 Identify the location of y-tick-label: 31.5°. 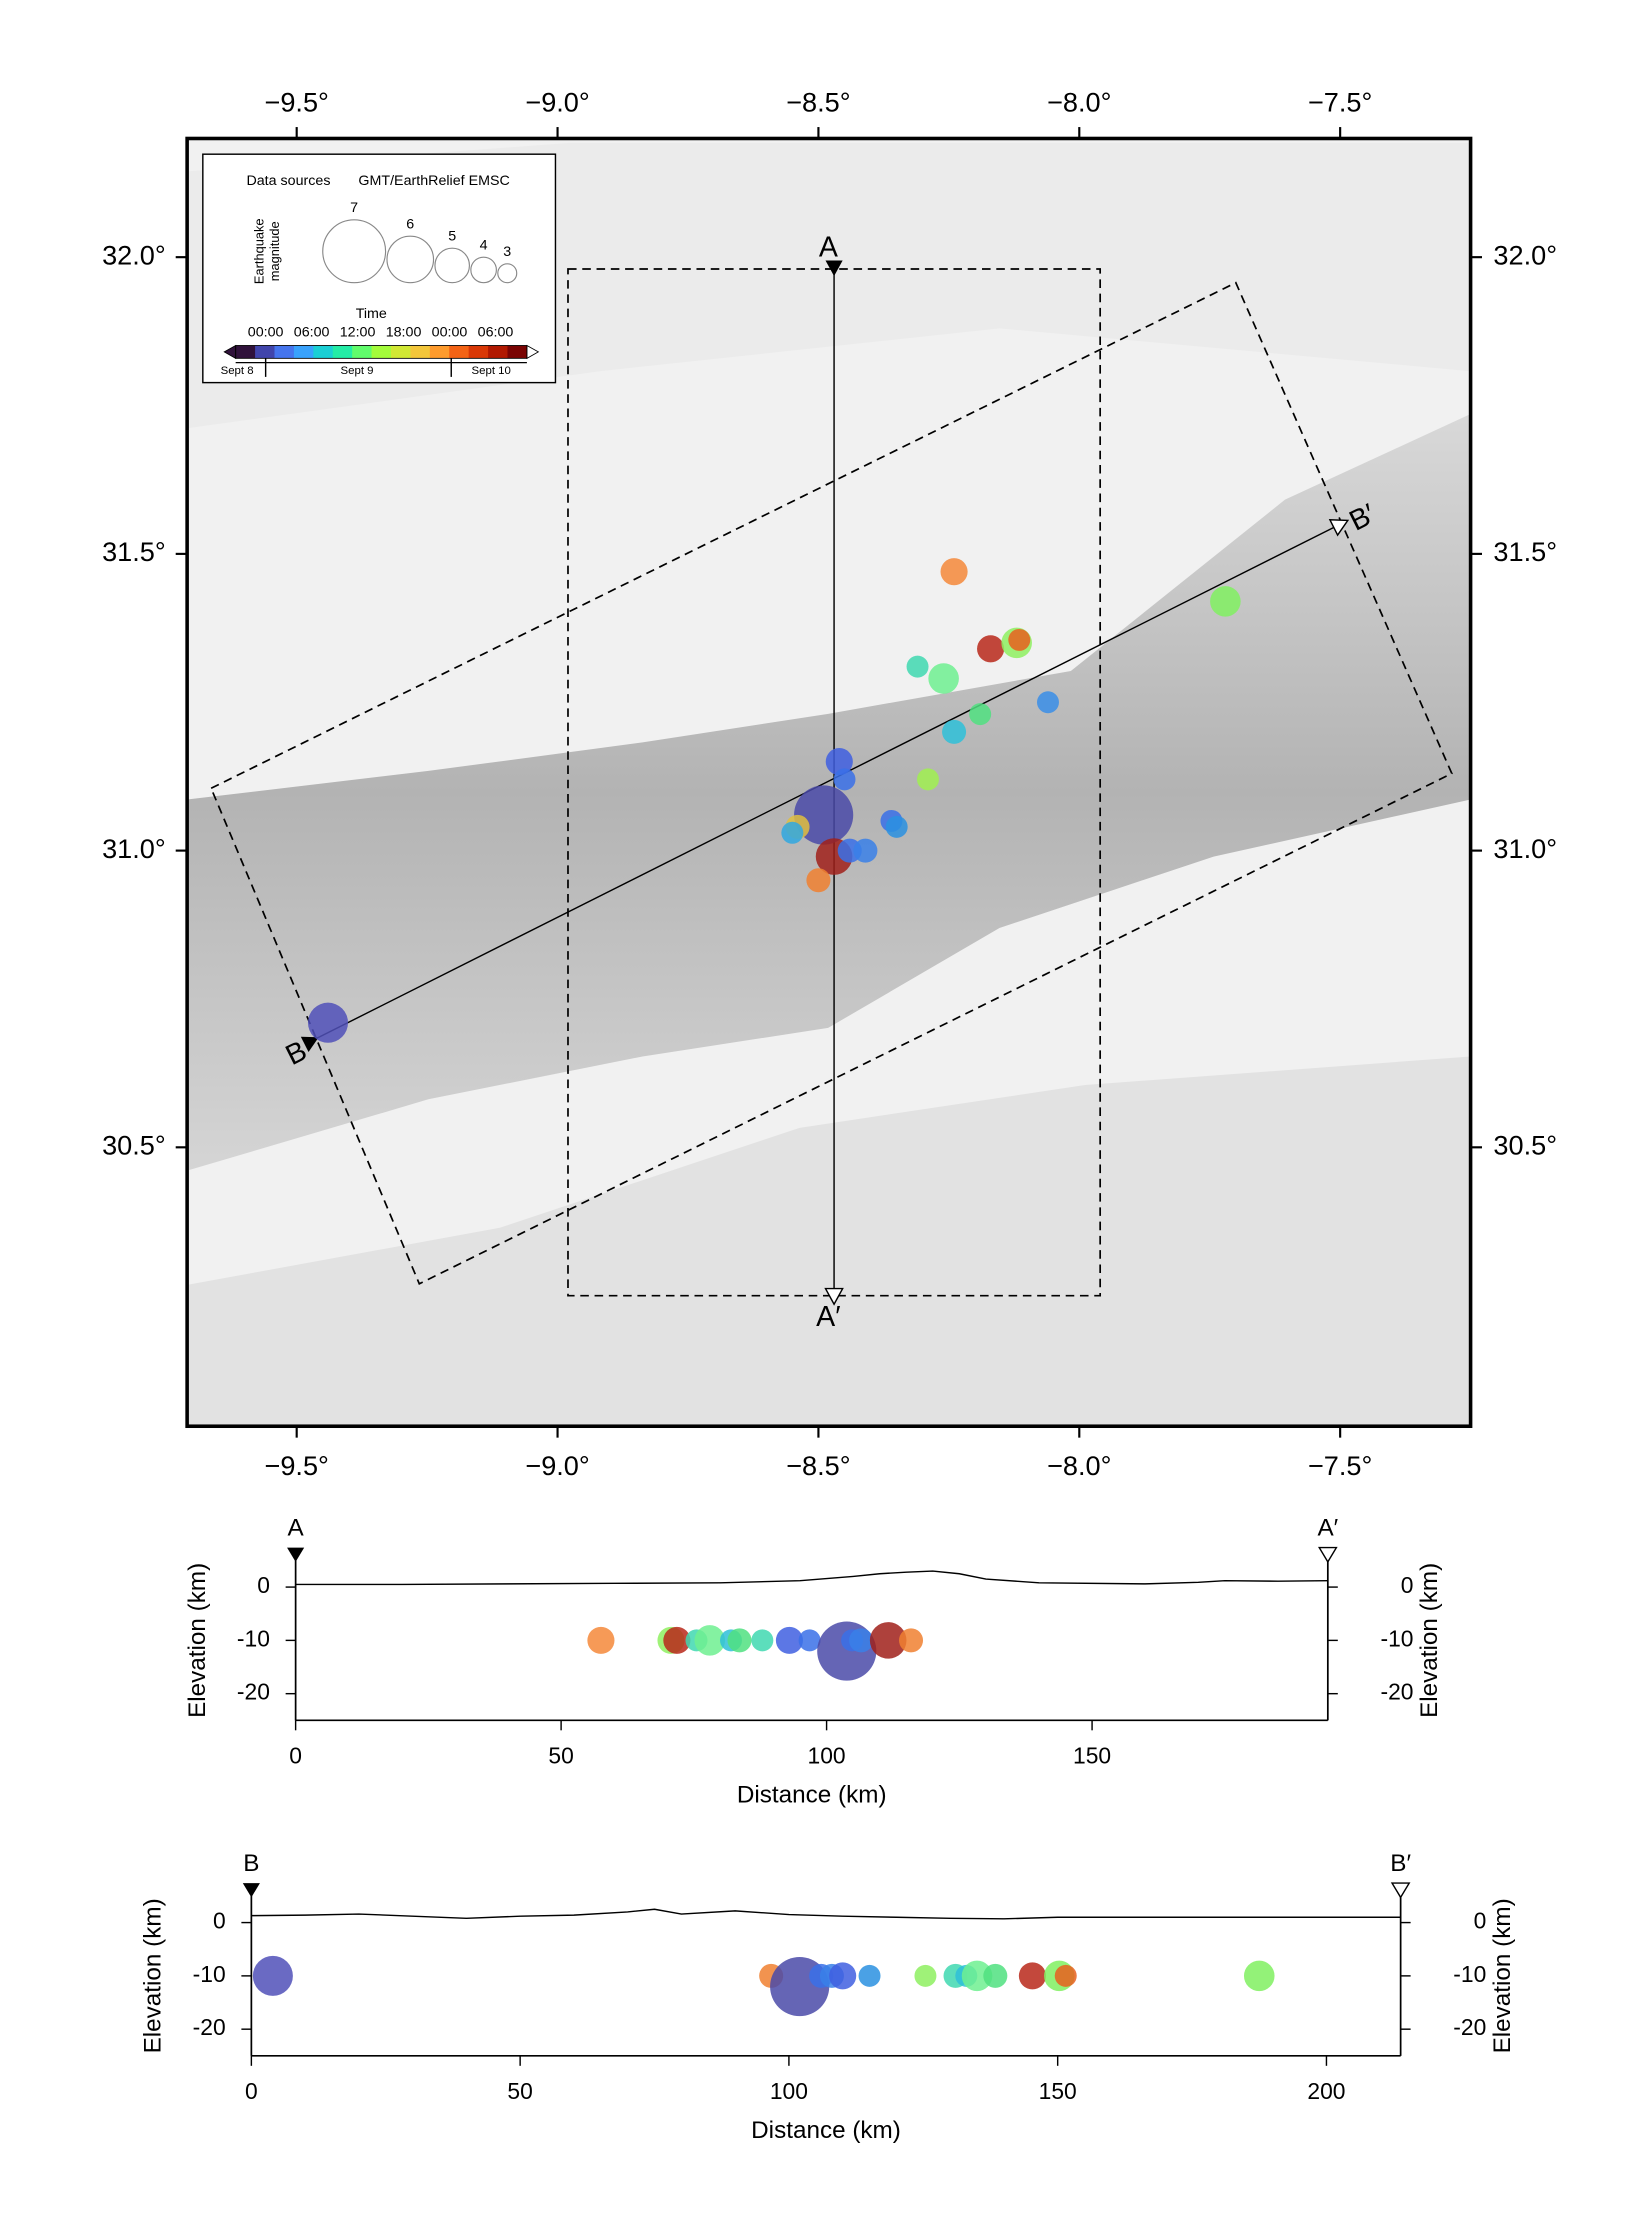
(134, 551).